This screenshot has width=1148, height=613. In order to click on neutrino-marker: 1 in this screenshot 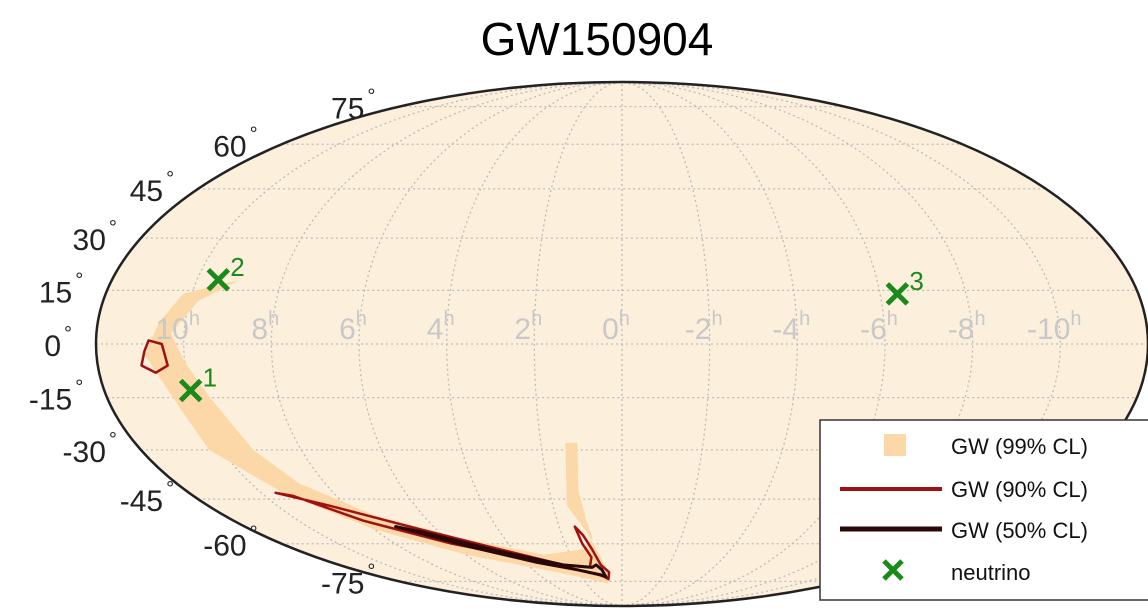, I will do `click(197, 383)`.